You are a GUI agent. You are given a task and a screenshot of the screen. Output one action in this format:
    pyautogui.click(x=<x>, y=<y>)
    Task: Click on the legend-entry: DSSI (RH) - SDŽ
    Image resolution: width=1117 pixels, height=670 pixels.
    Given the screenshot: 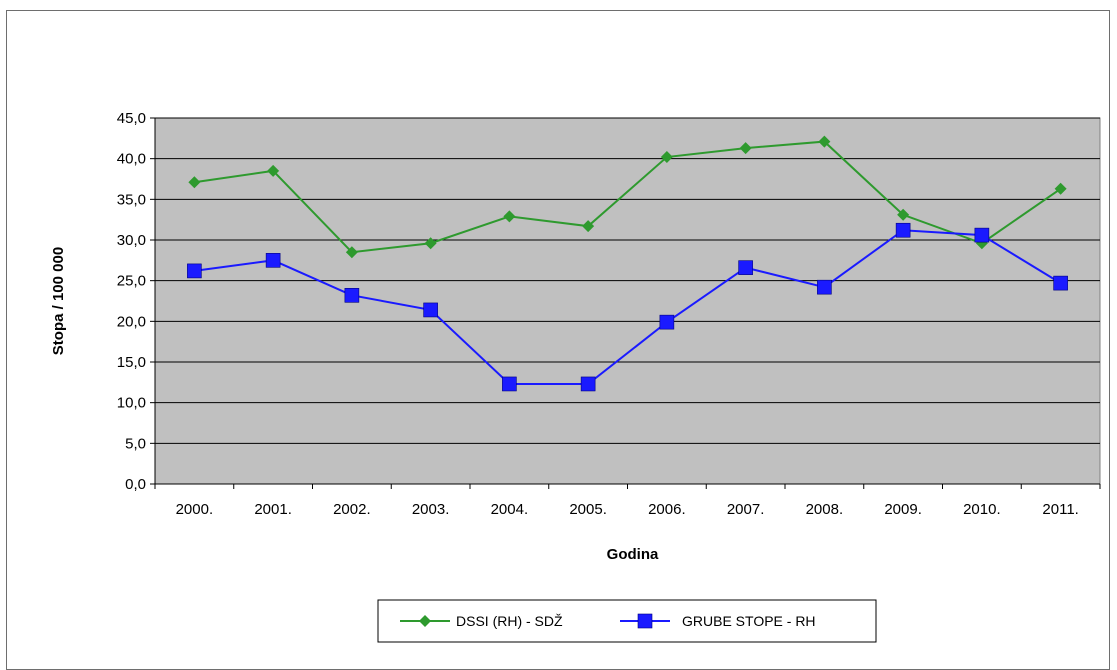 What is the action you would take?
    pyautogui.click(x=481, y=621)
    